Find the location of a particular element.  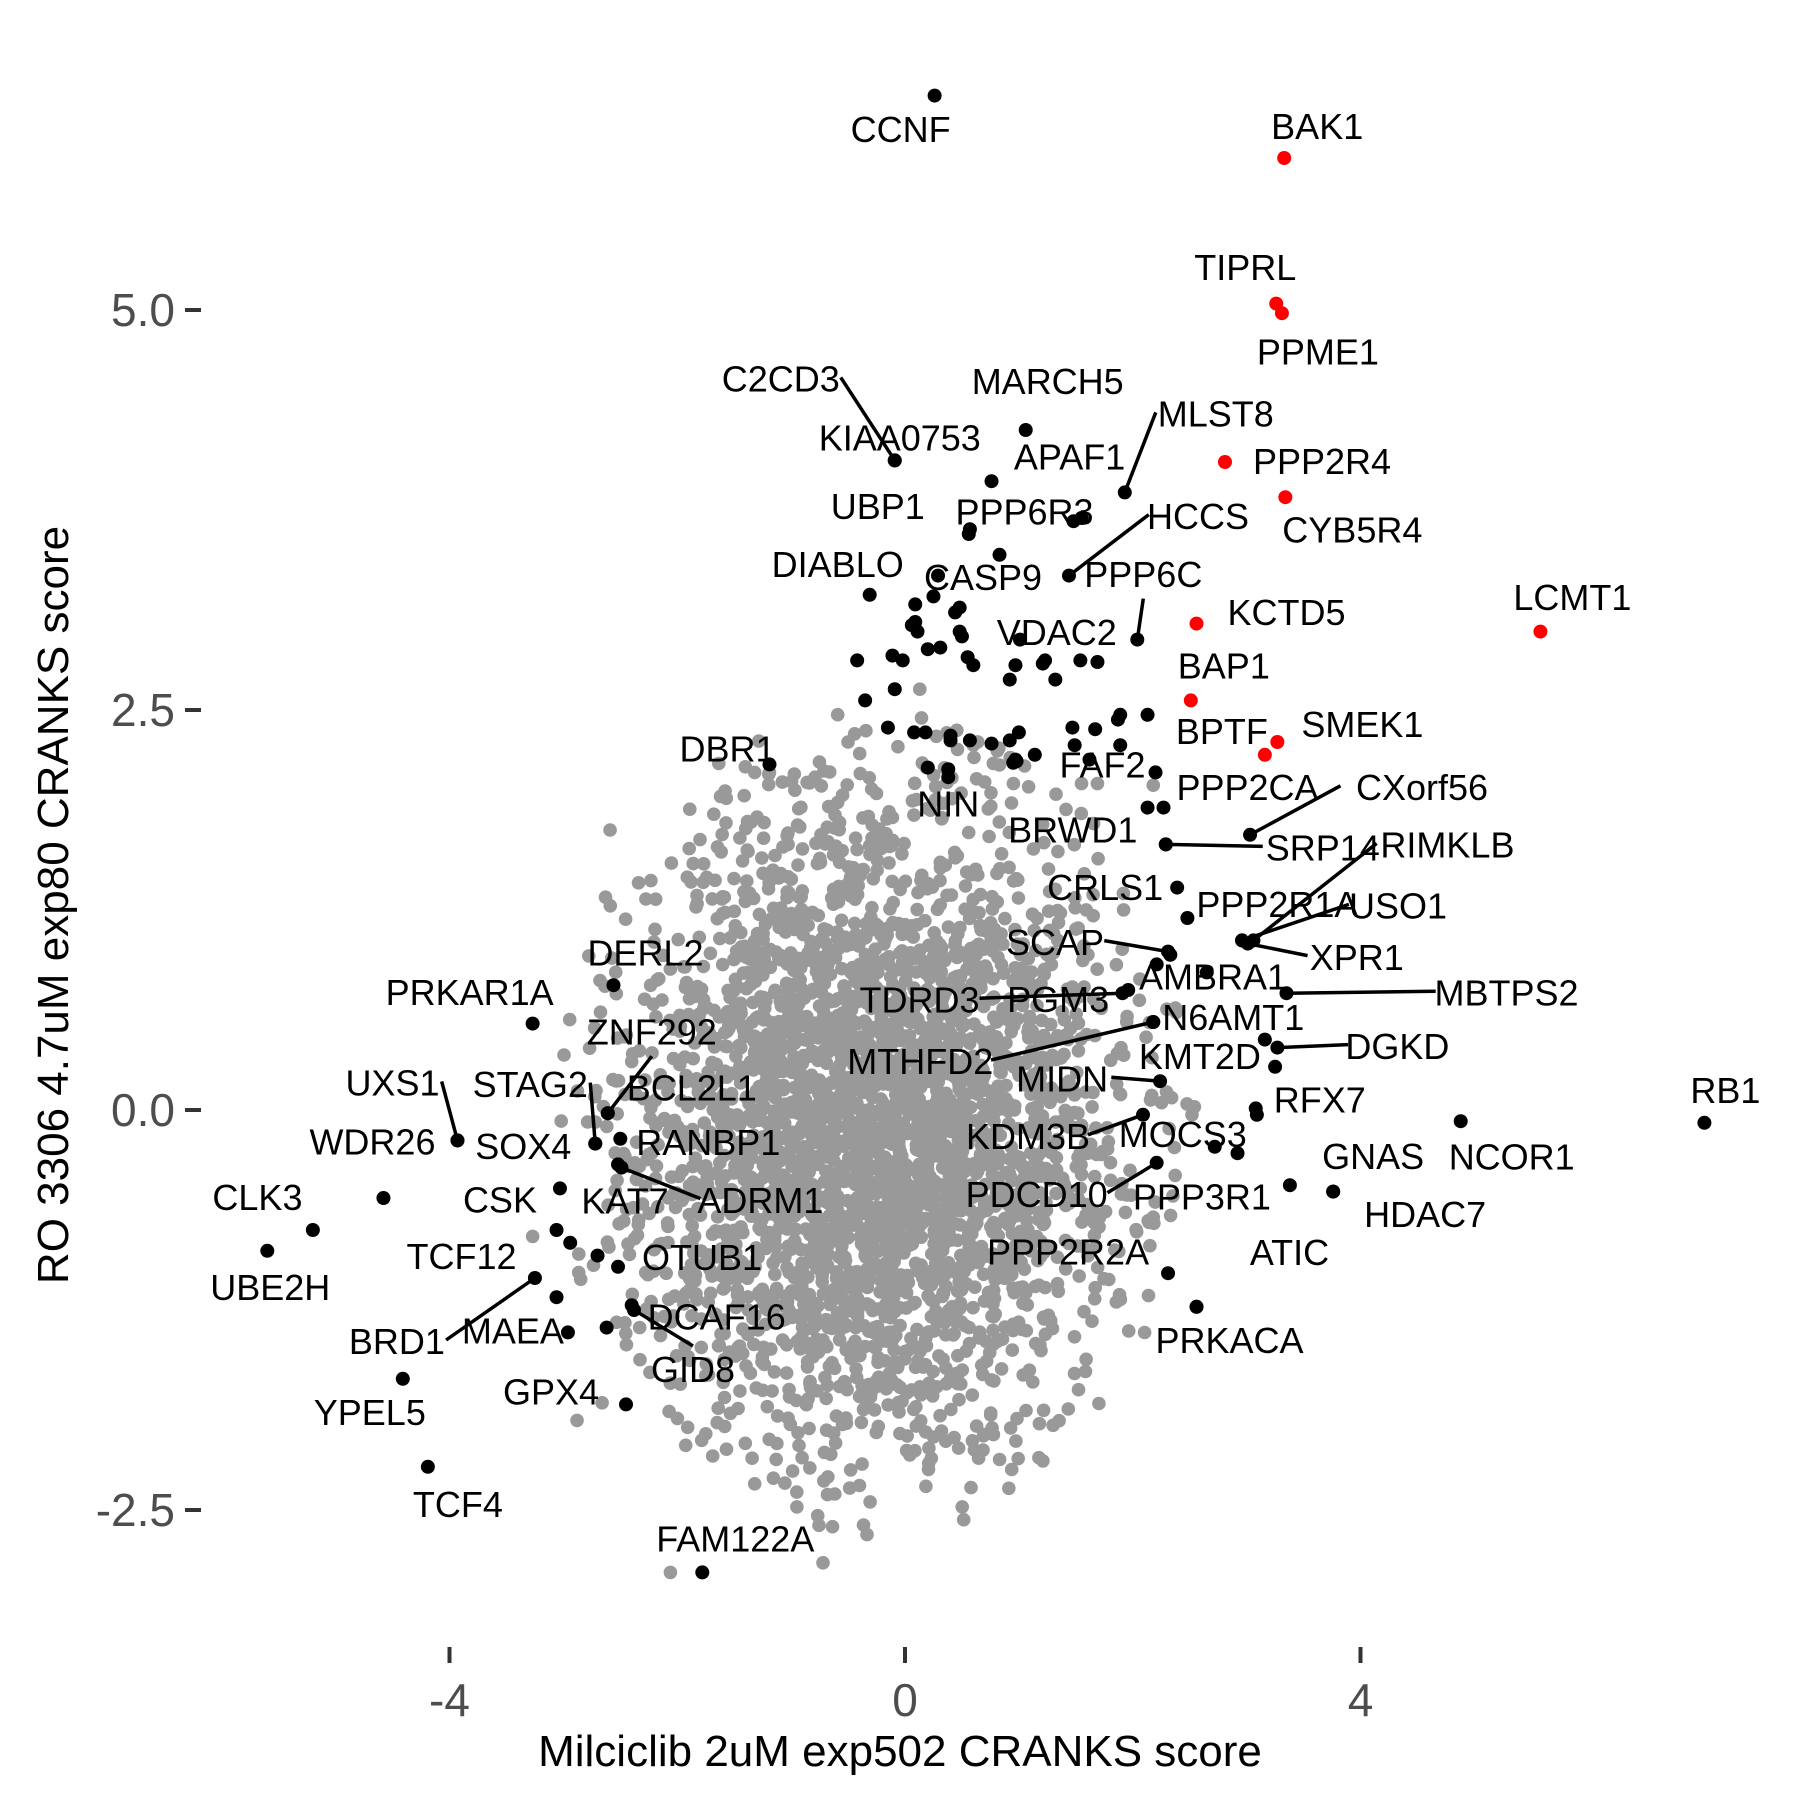

leader-line is located at coordinates (1315, 892).